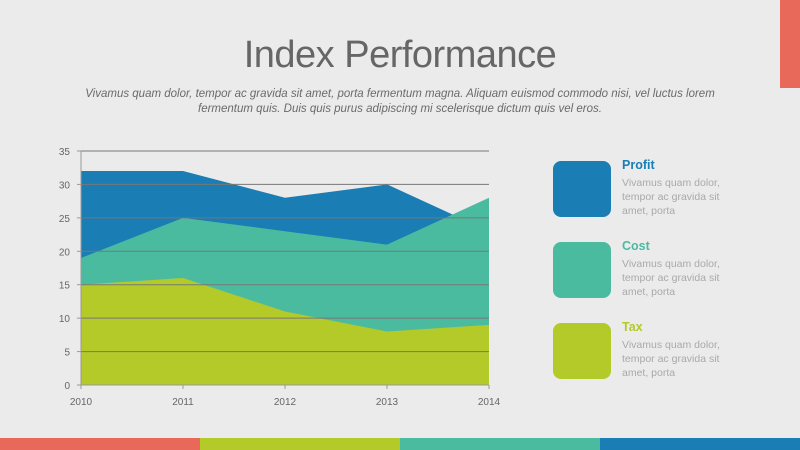 The image size is (800, 450). Describe the element at coordinates (285, 402) in the screenshot. I see `x-tick-label: 2012` at that location.